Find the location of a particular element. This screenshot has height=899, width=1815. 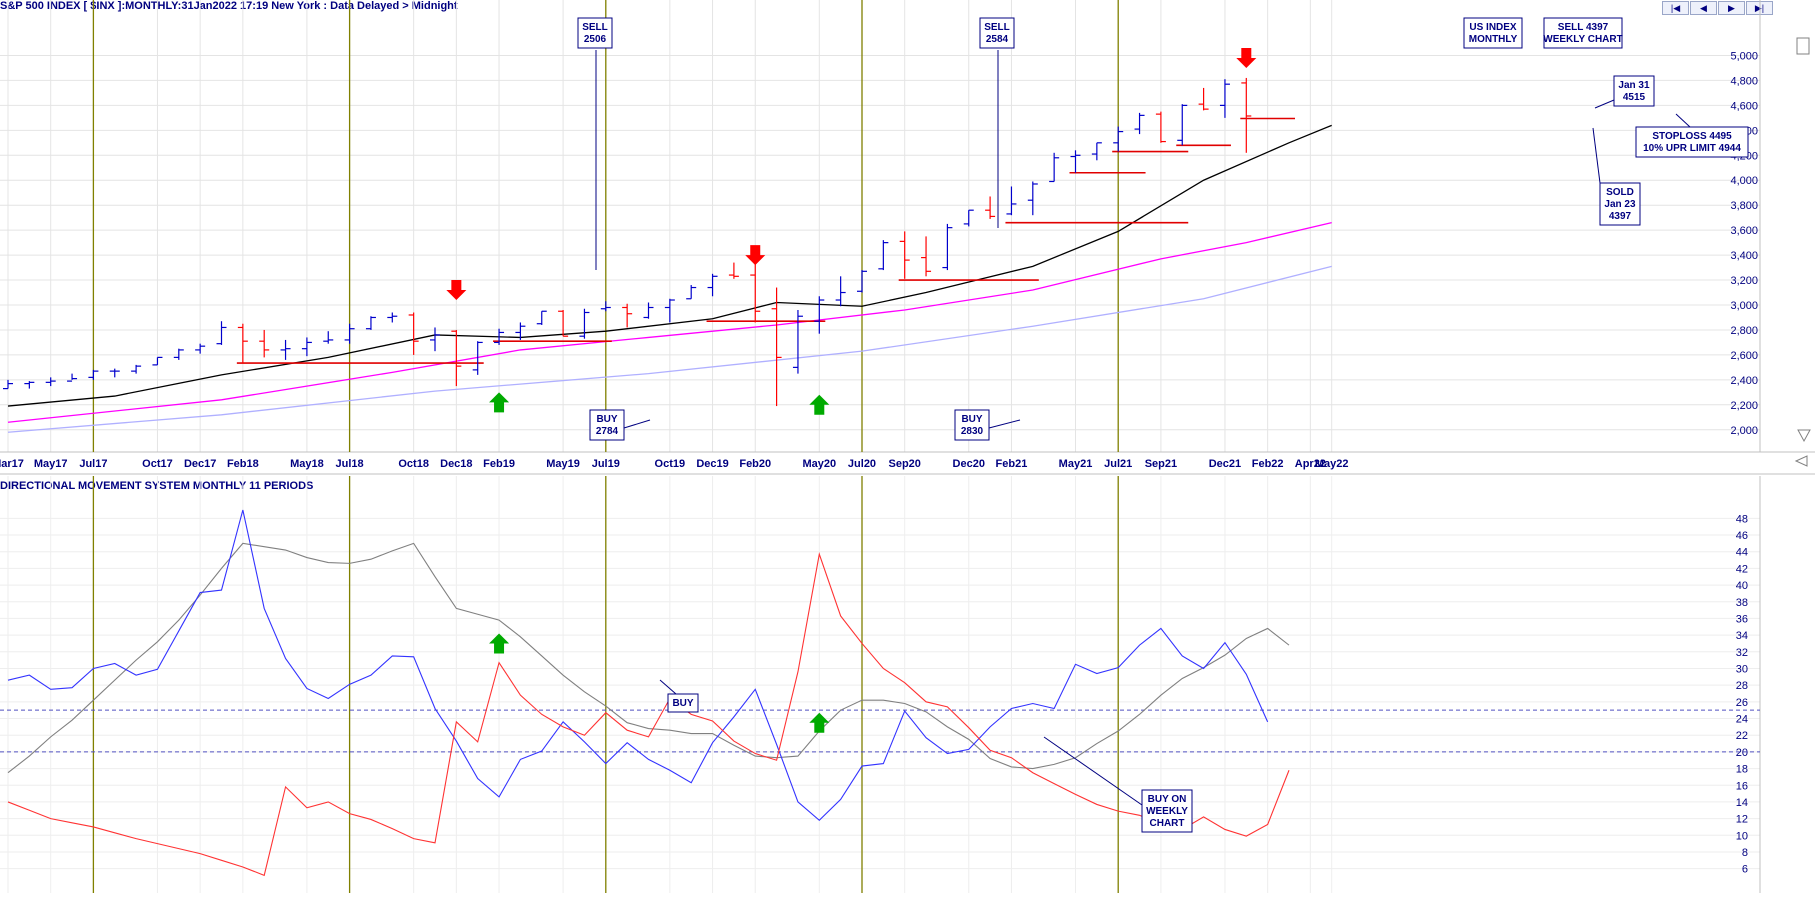

x-tick-label: Oct19 is located at coordinates (670, 464).